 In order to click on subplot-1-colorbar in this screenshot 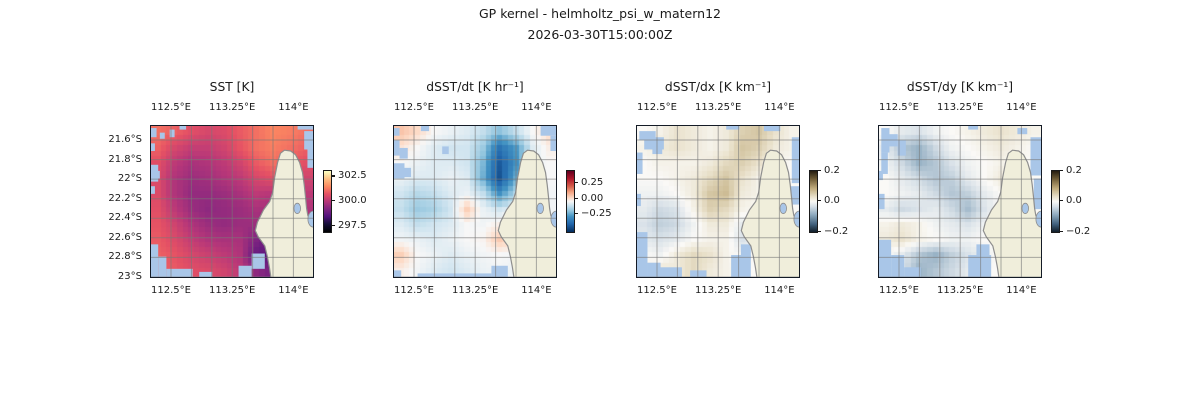, I will do `click(570, 201)`.